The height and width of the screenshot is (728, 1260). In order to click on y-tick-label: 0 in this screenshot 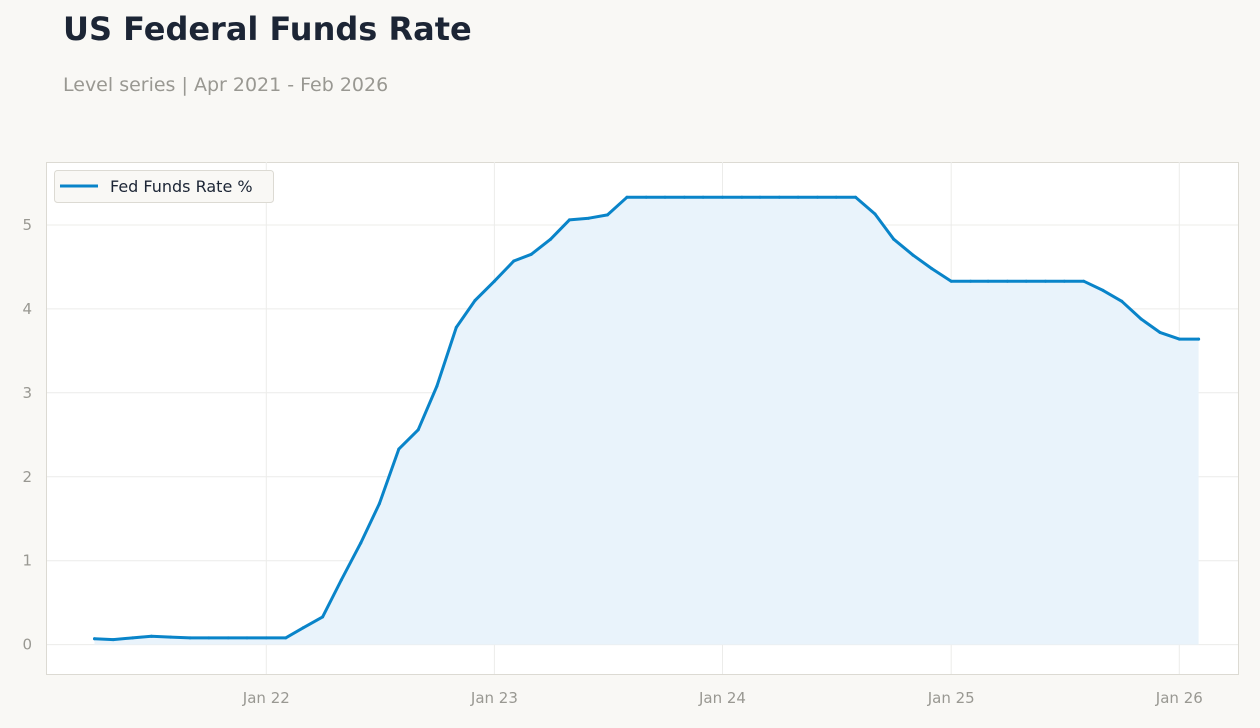, I will do `click(27, 645)`.